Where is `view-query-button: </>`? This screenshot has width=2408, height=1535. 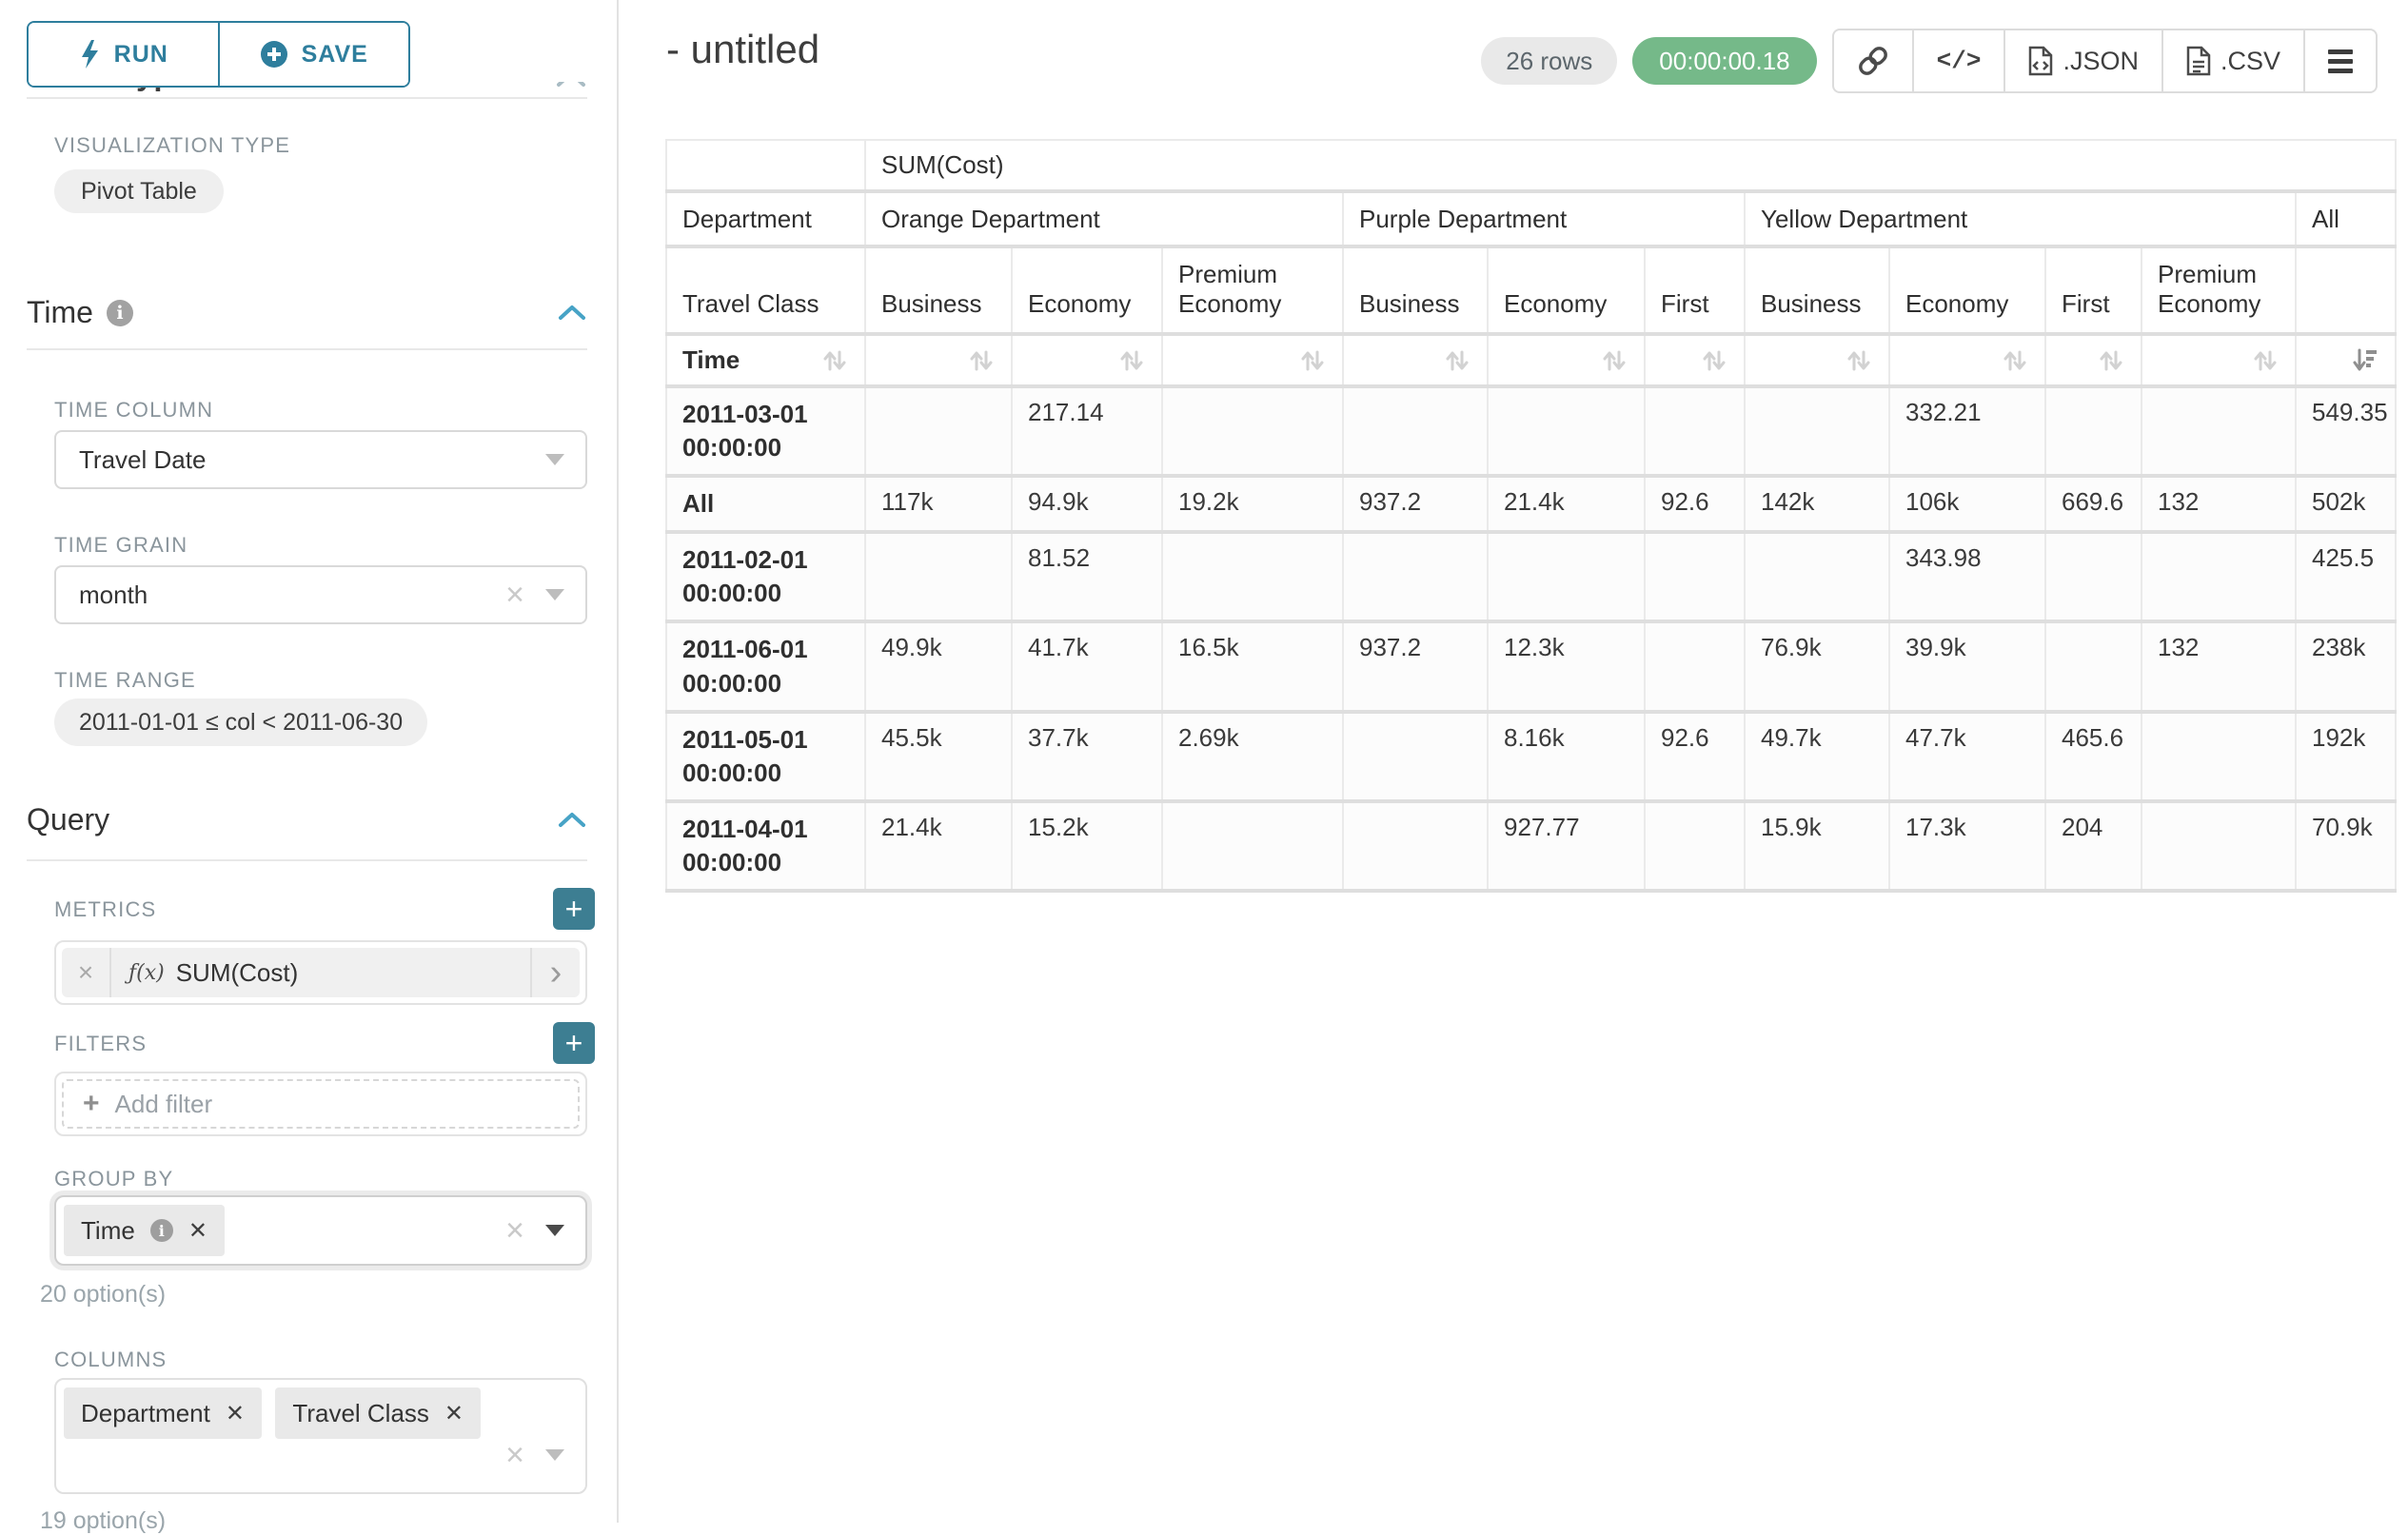
view-query-button: </> is located at coordinates (1957, 60).